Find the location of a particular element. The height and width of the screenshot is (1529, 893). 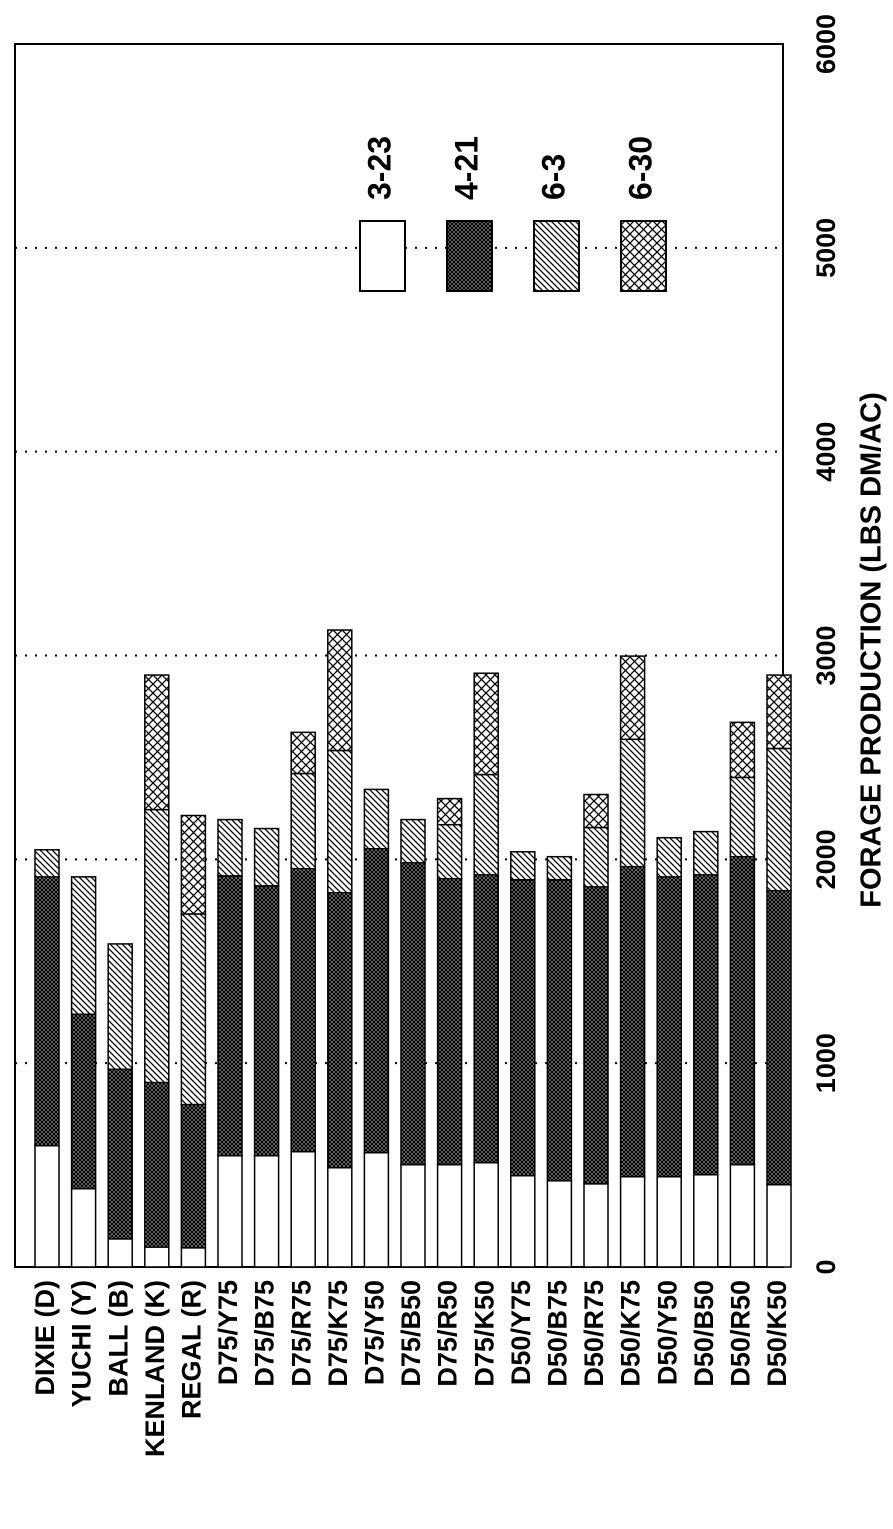

y-tick-label: 0 is located at coordinates (826, 1266).